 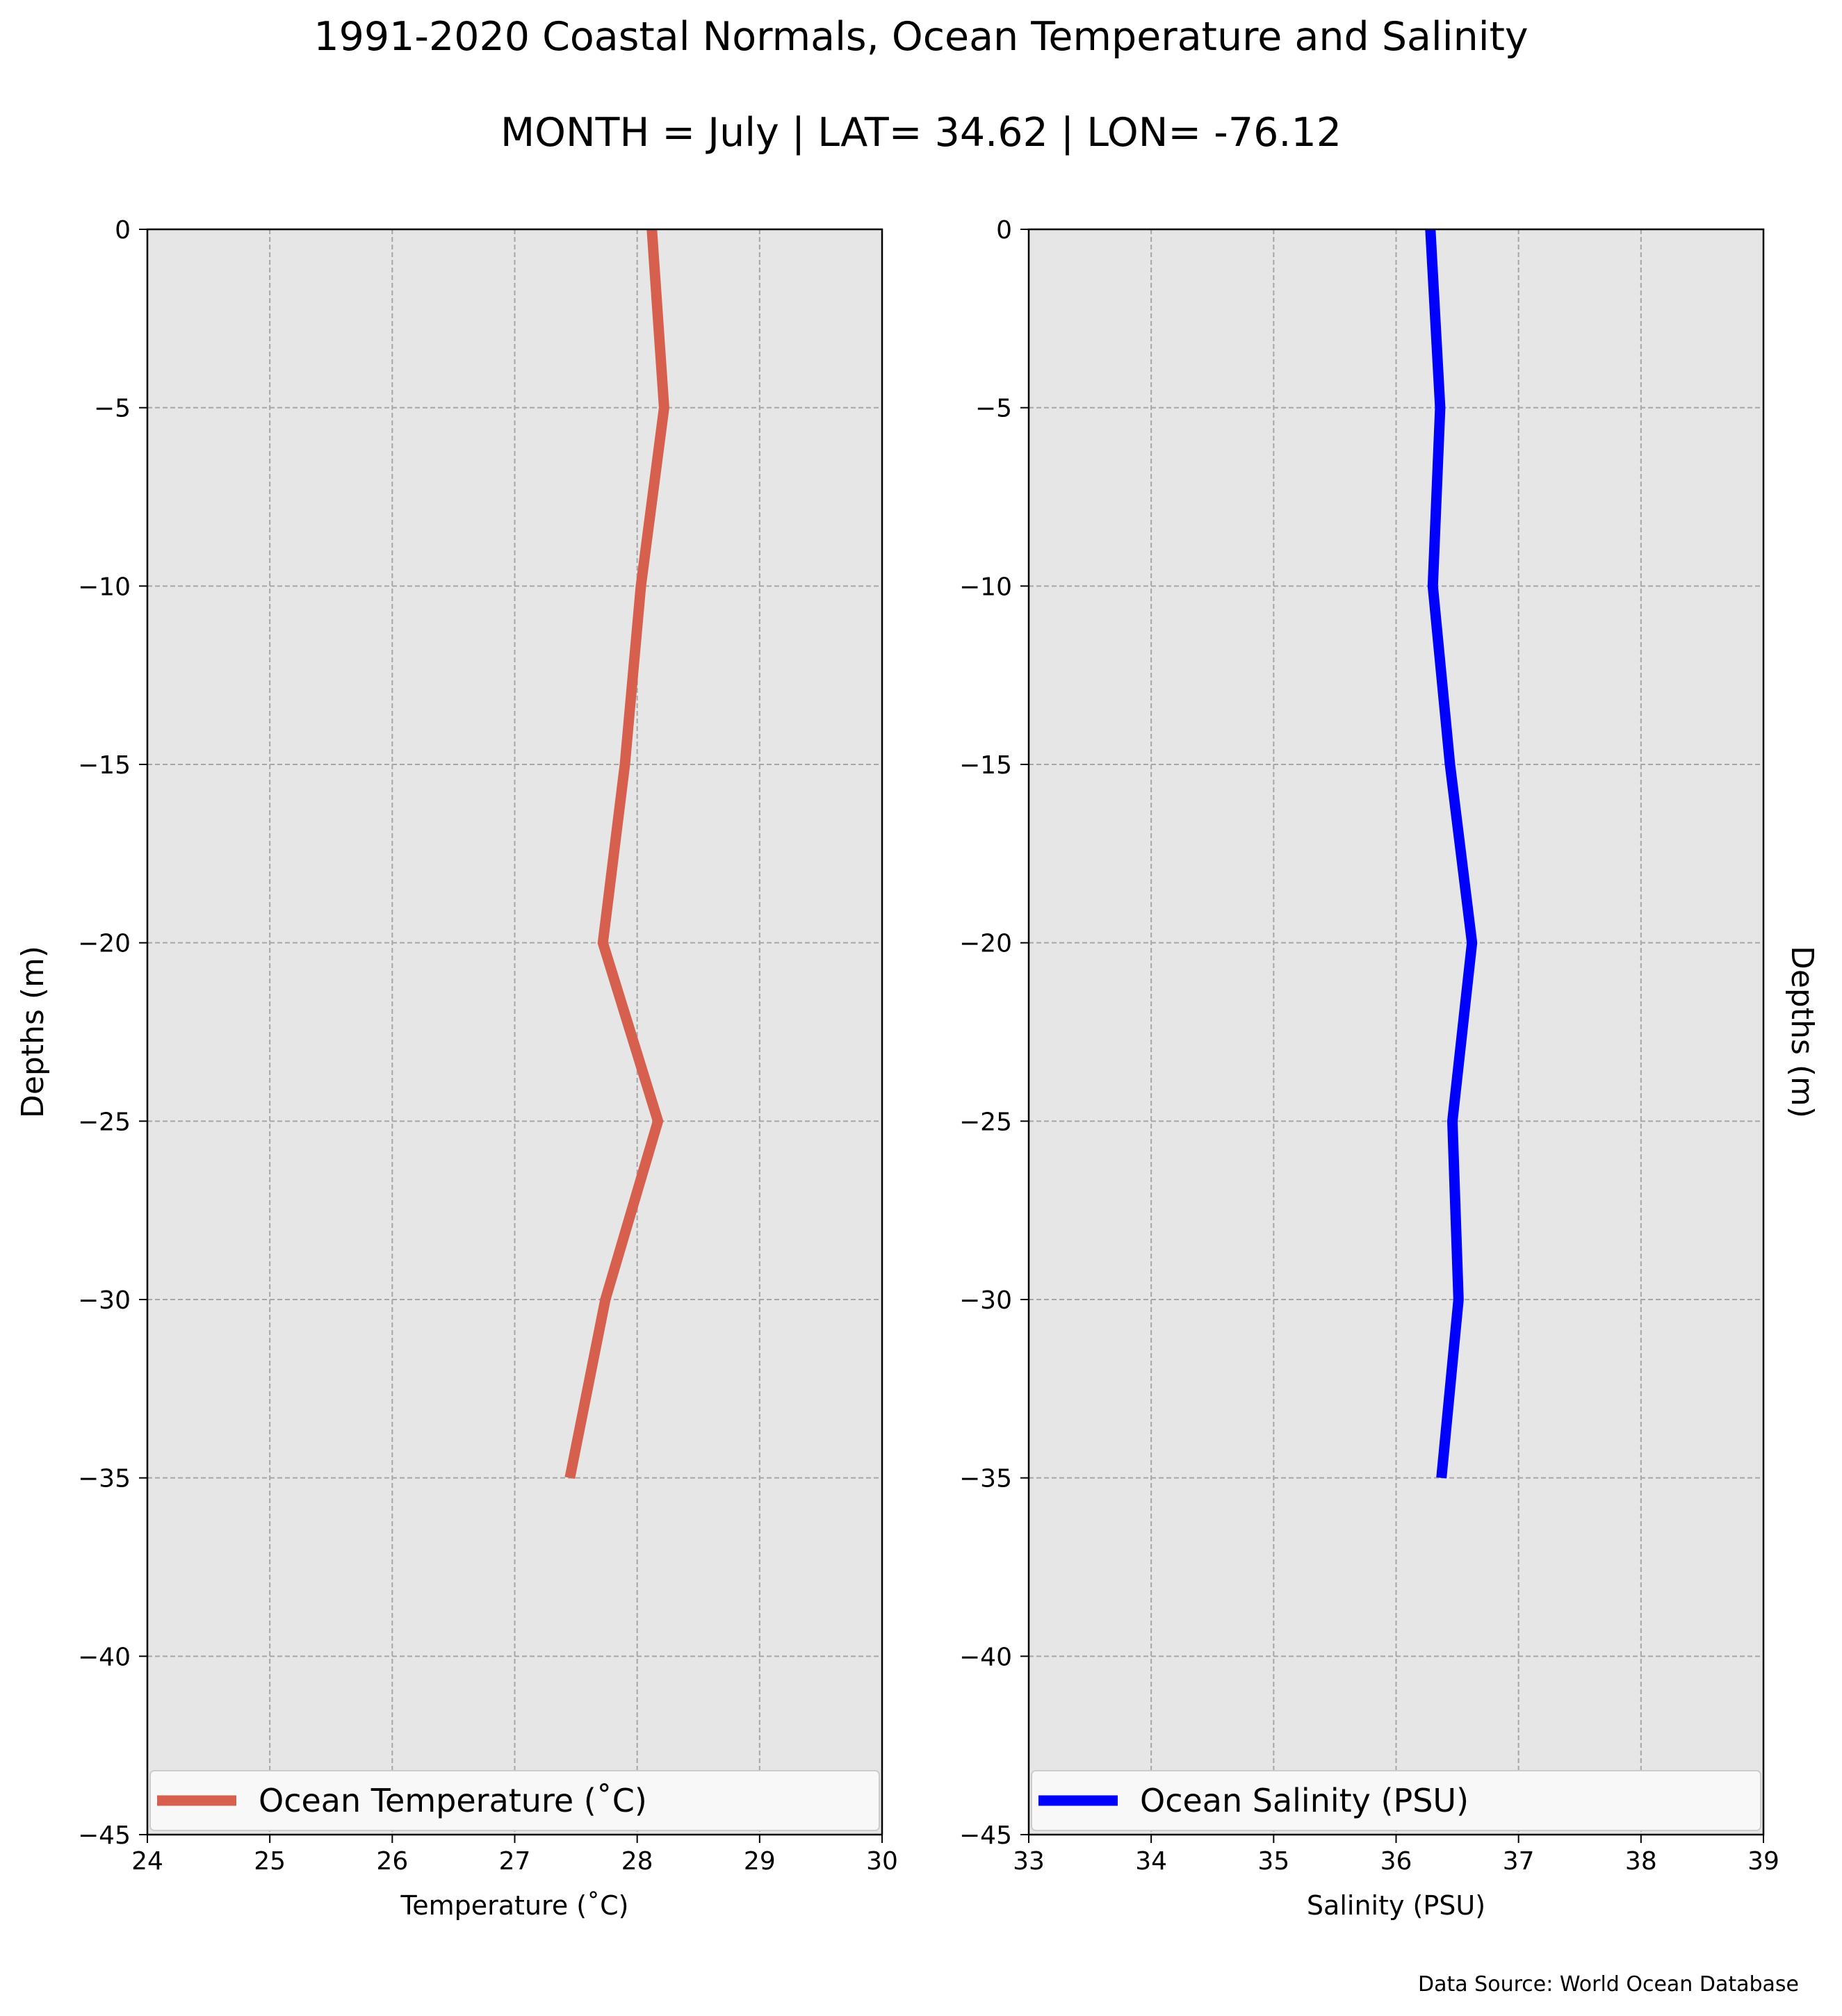 What do you see at coordinates (104, 765) in the screenshot?
I see `temperature-ytick-label: −15` at bounding box center [104, 765].